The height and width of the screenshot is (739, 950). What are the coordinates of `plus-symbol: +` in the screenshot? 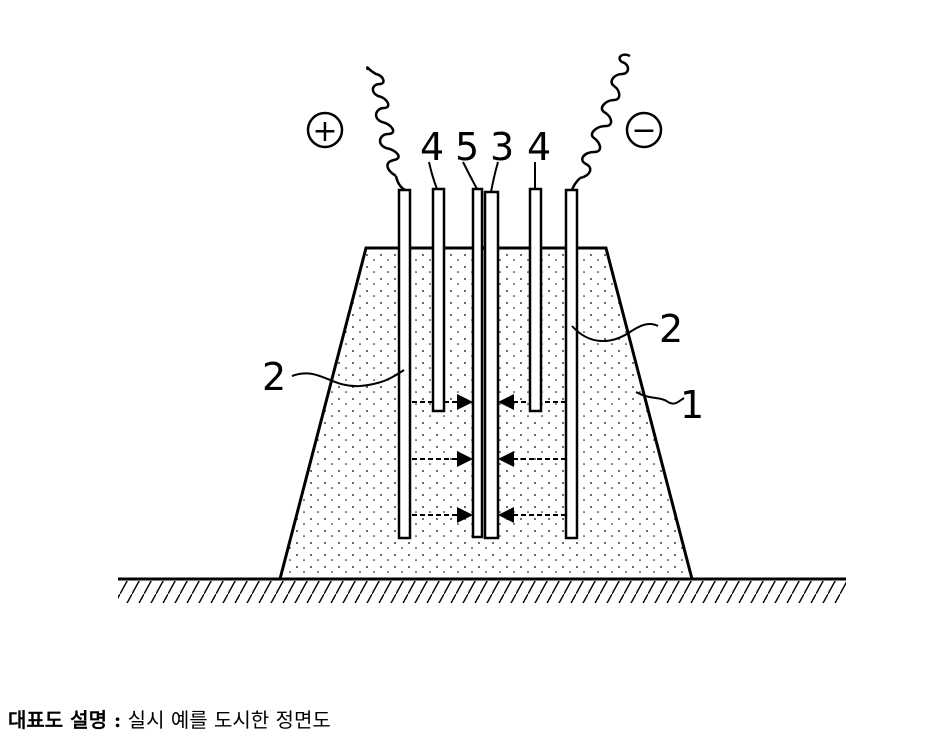 It's located at (325, 130).